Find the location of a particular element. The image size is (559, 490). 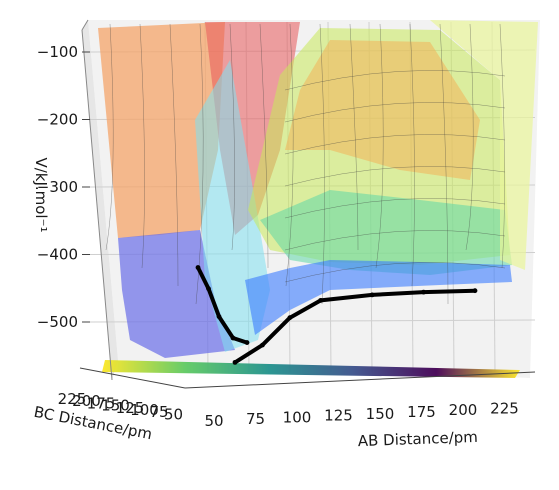

surface-left-wall is located at coordinates (161, 130).